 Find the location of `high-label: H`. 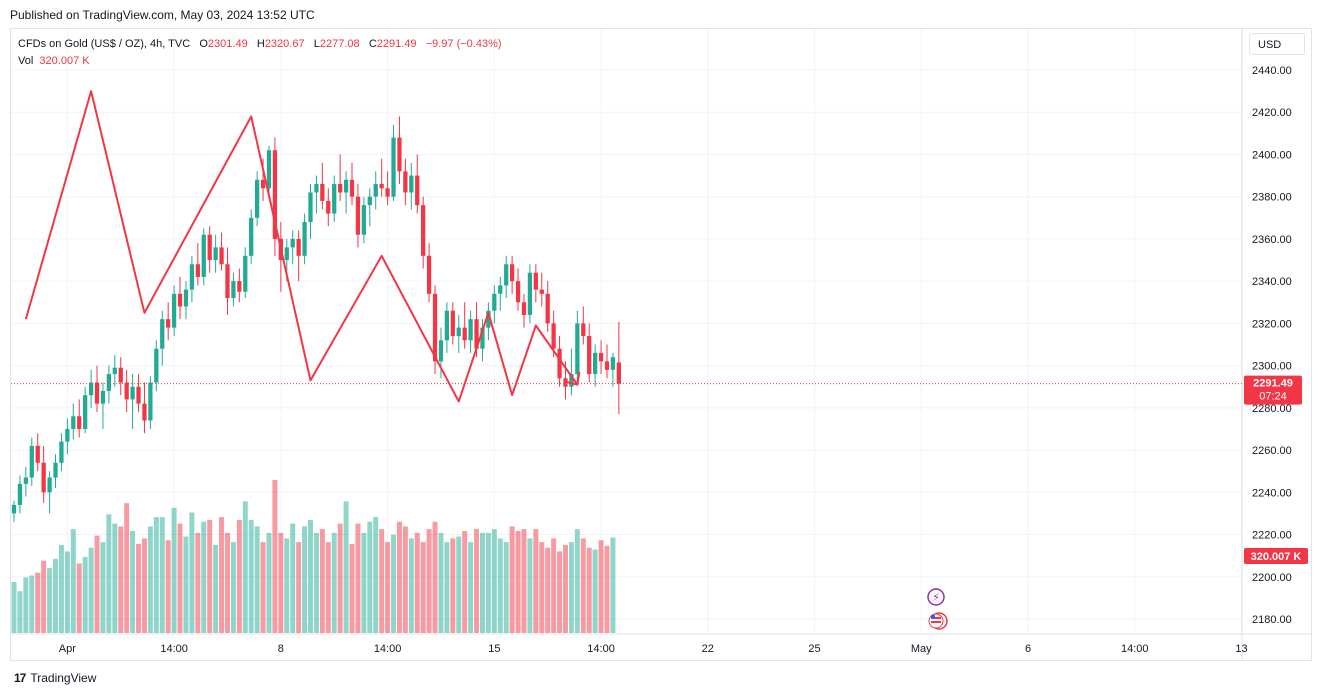

high-label: H is located at coordinates (260, 44).